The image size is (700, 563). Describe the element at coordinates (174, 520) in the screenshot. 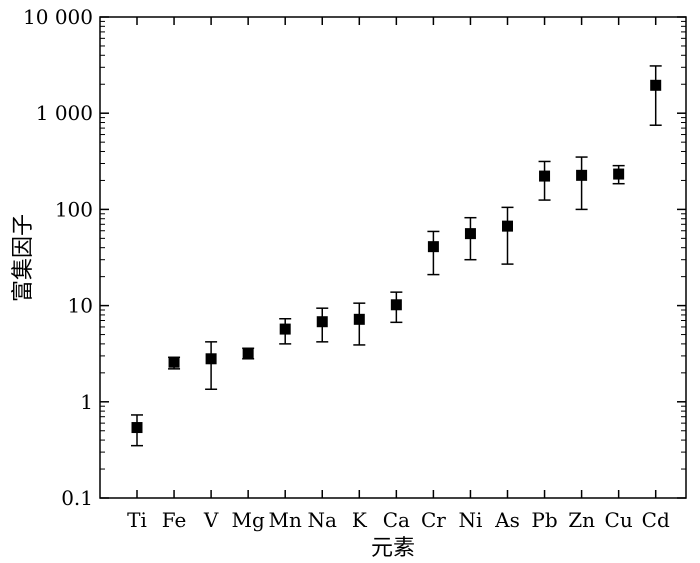

I see `x-tick-label: Fe` at that location.